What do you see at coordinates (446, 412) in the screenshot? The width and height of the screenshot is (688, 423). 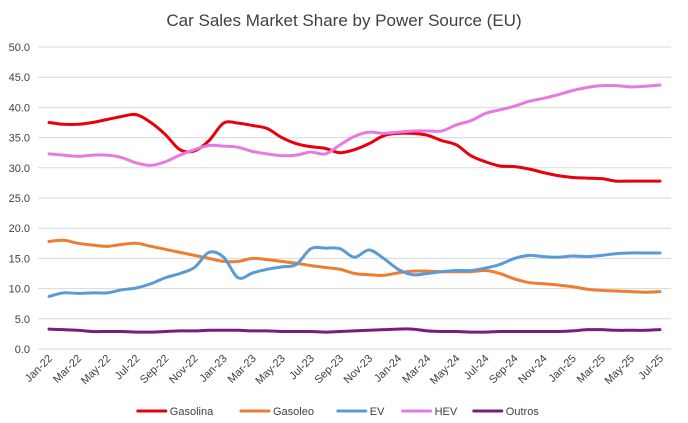 I see `legend-label-hev: HEV` at bounding box center [446, 412].